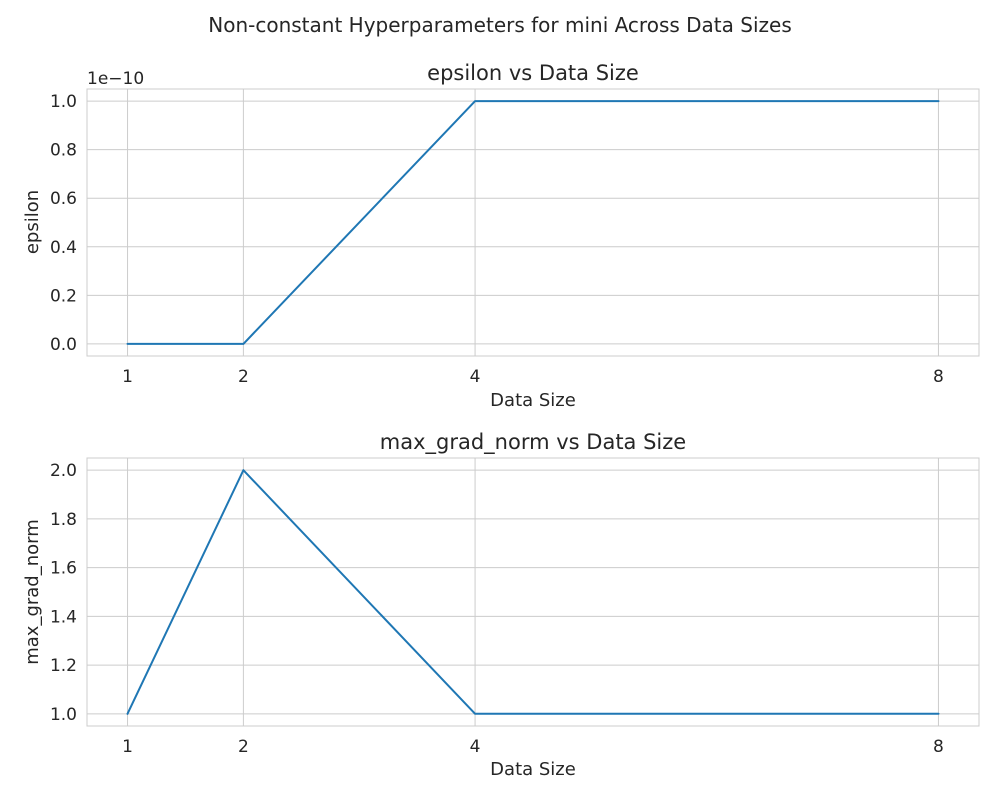 The image size is (1000, 800). I want to click on y-tick-label: 0.8, so click(63, 151).